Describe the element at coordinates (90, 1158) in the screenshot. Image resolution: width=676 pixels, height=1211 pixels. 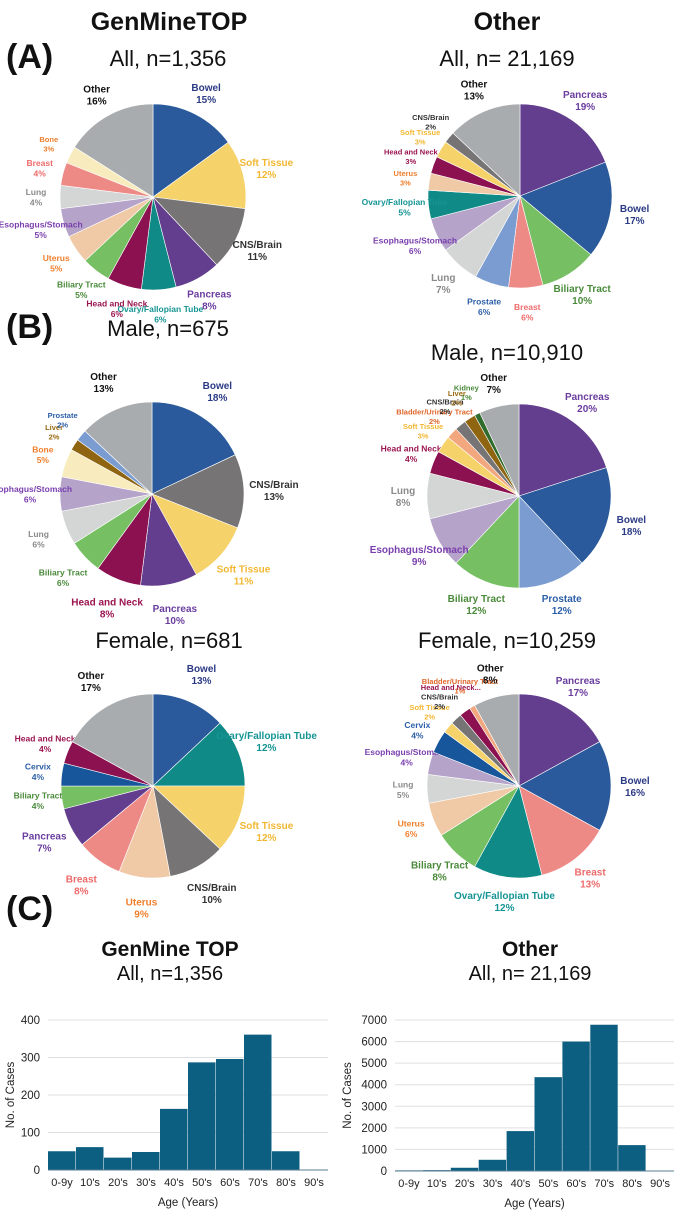
I see `histogram-bar-10-s` at that location.